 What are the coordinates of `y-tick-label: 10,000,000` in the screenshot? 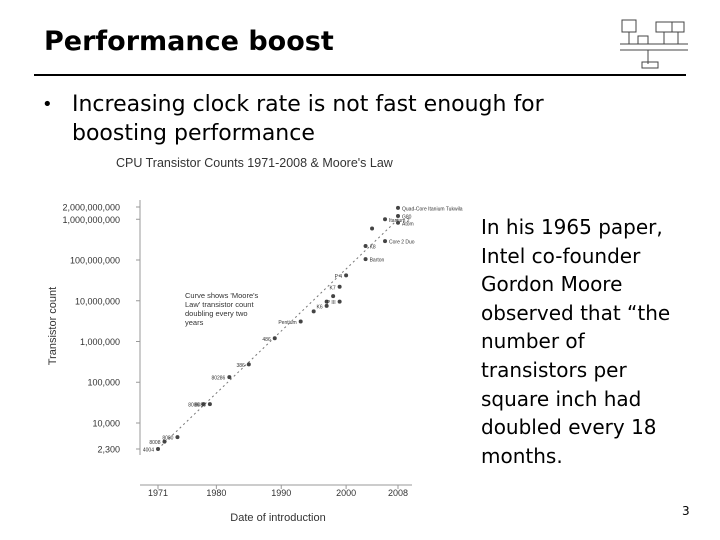 It's located at (97, 301).